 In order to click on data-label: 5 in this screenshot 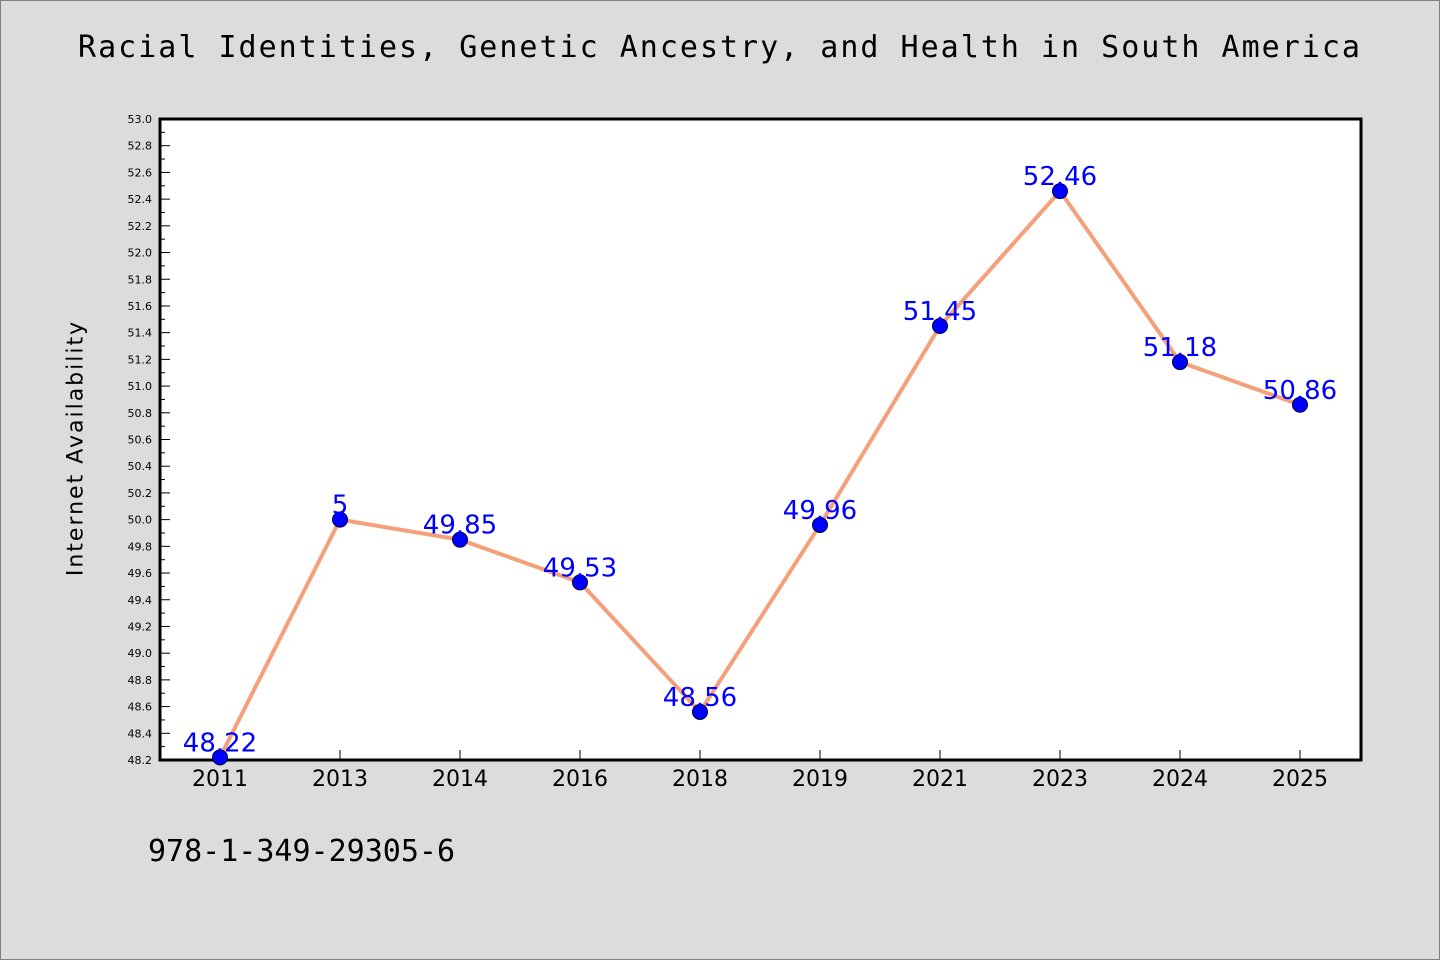, I will do `click(340, 506)`.